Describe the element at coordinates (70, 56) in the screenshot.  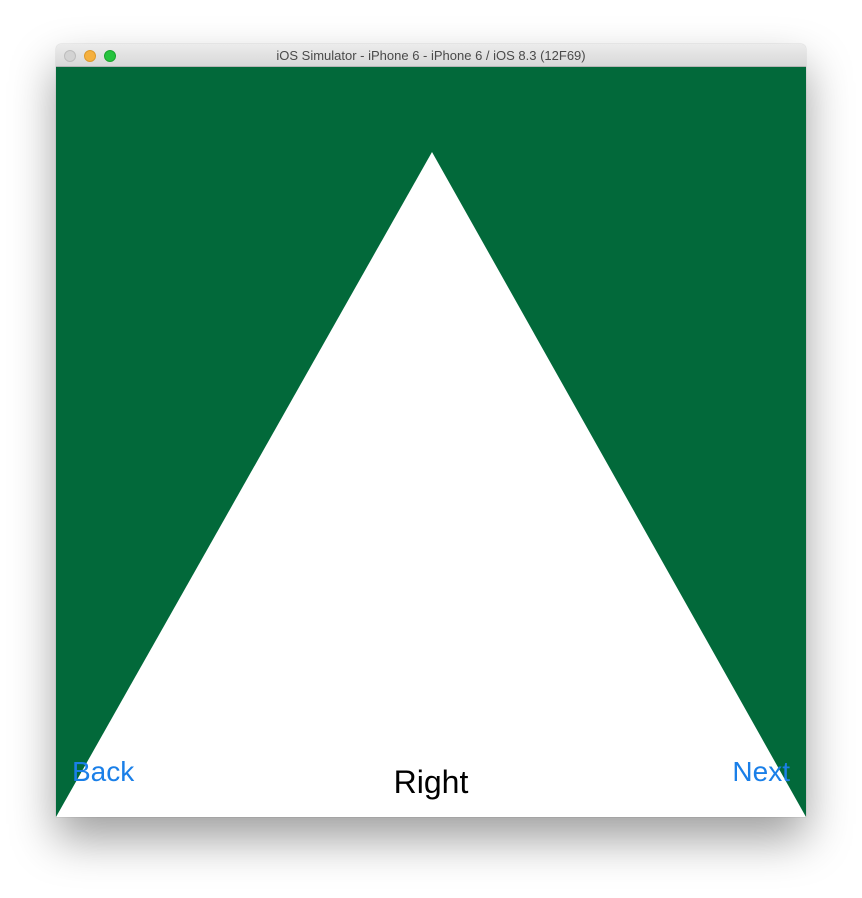
I see `close-window-button` at that location.